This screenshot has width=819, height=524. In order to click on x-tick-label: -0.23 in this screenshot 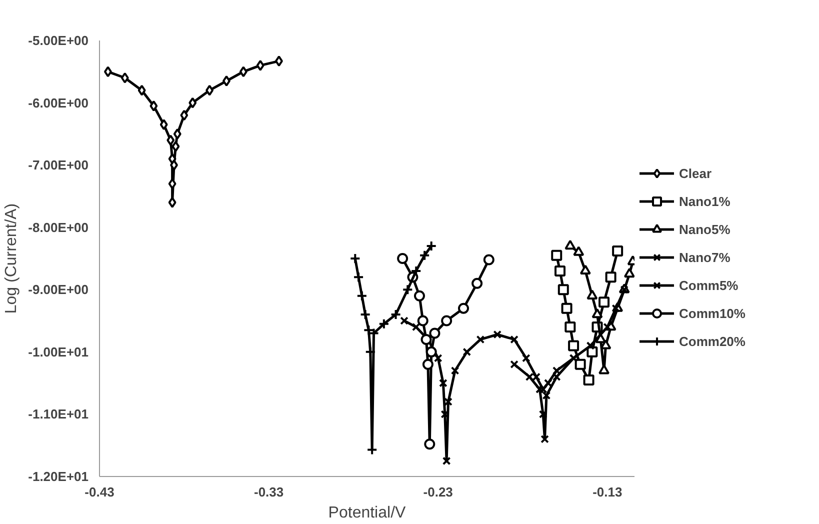, I will do `click(438, 492)`.